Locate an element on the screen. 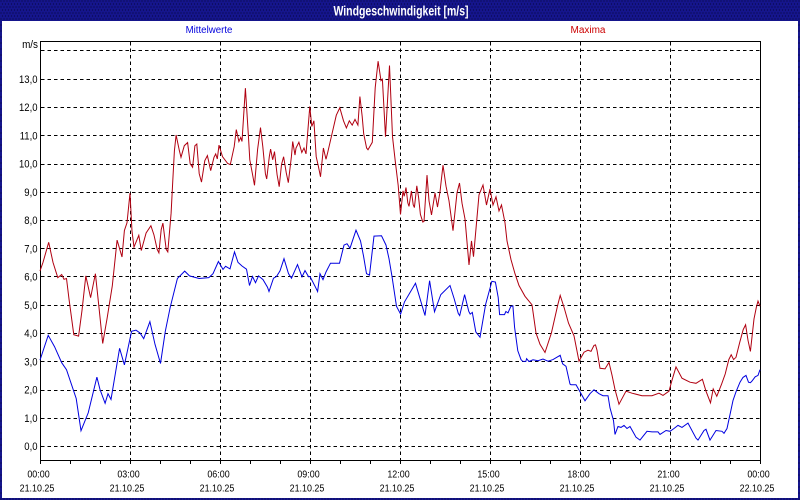 The width and height of the screenshot is (800, 500). svg-text: 18:00 is located at coordinates (578, 475).